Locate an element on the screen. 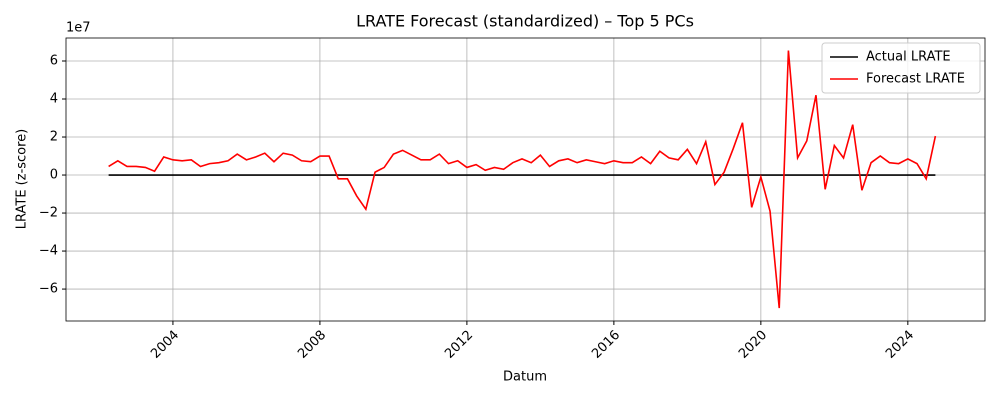 The height and width of the screenshot is (400, 1000). y-tick-label: 0 is located at coordinates (54, 175).